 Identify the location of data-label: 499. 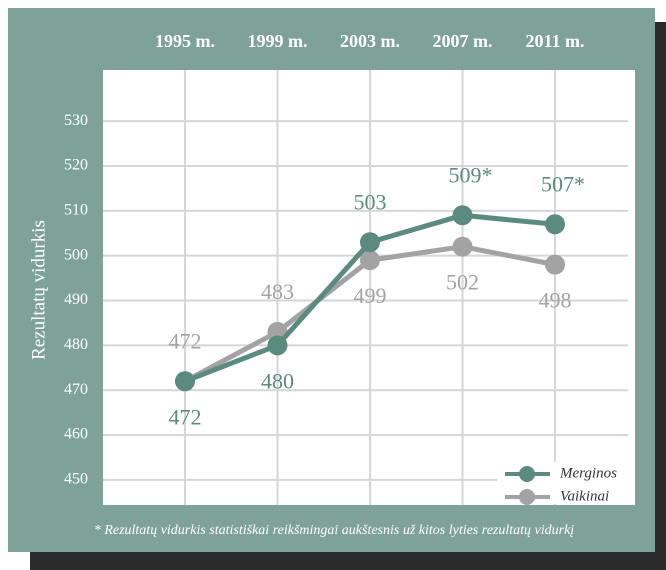
(370, 295).